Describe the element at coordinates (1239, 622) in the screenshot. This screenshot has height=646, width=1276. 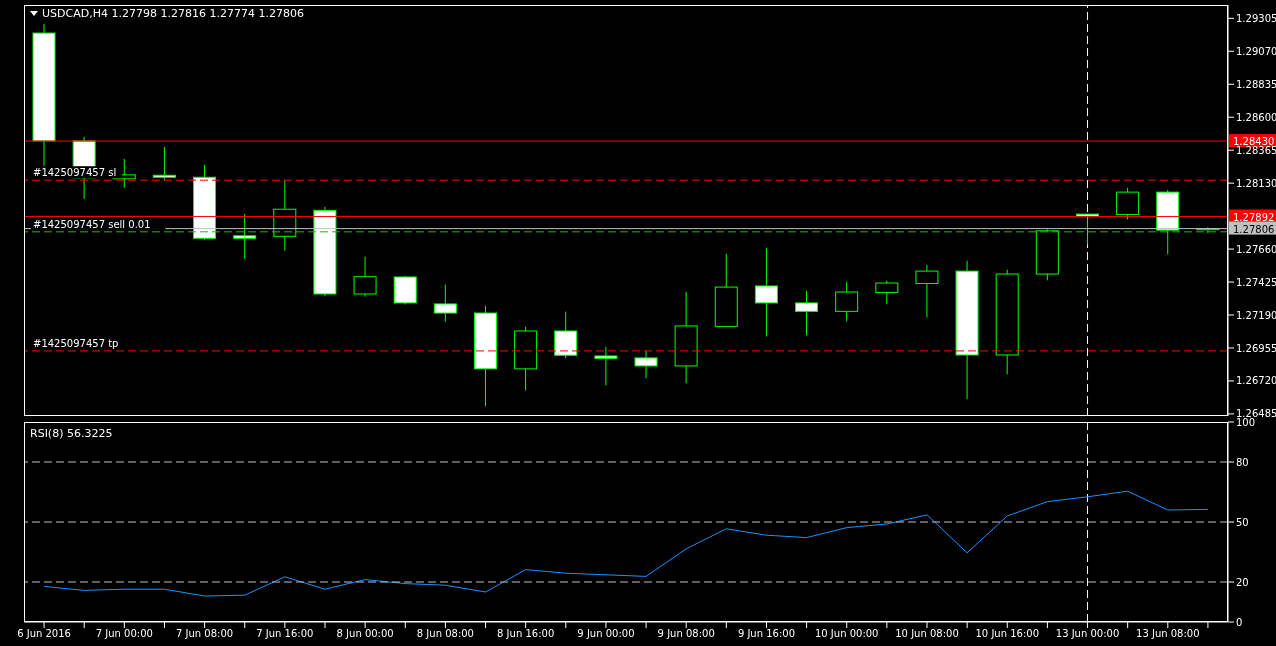
I see `y-tick-label: 0` at that location.